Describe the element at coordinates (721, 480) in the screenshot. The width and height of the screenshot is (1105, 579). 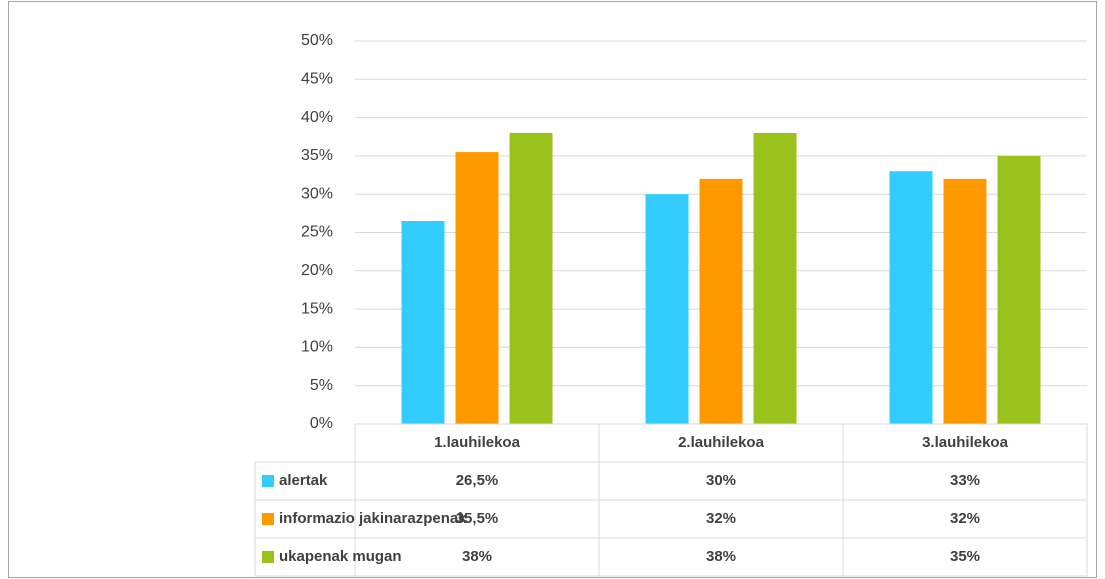
I see `table-value: 30%` at that location.